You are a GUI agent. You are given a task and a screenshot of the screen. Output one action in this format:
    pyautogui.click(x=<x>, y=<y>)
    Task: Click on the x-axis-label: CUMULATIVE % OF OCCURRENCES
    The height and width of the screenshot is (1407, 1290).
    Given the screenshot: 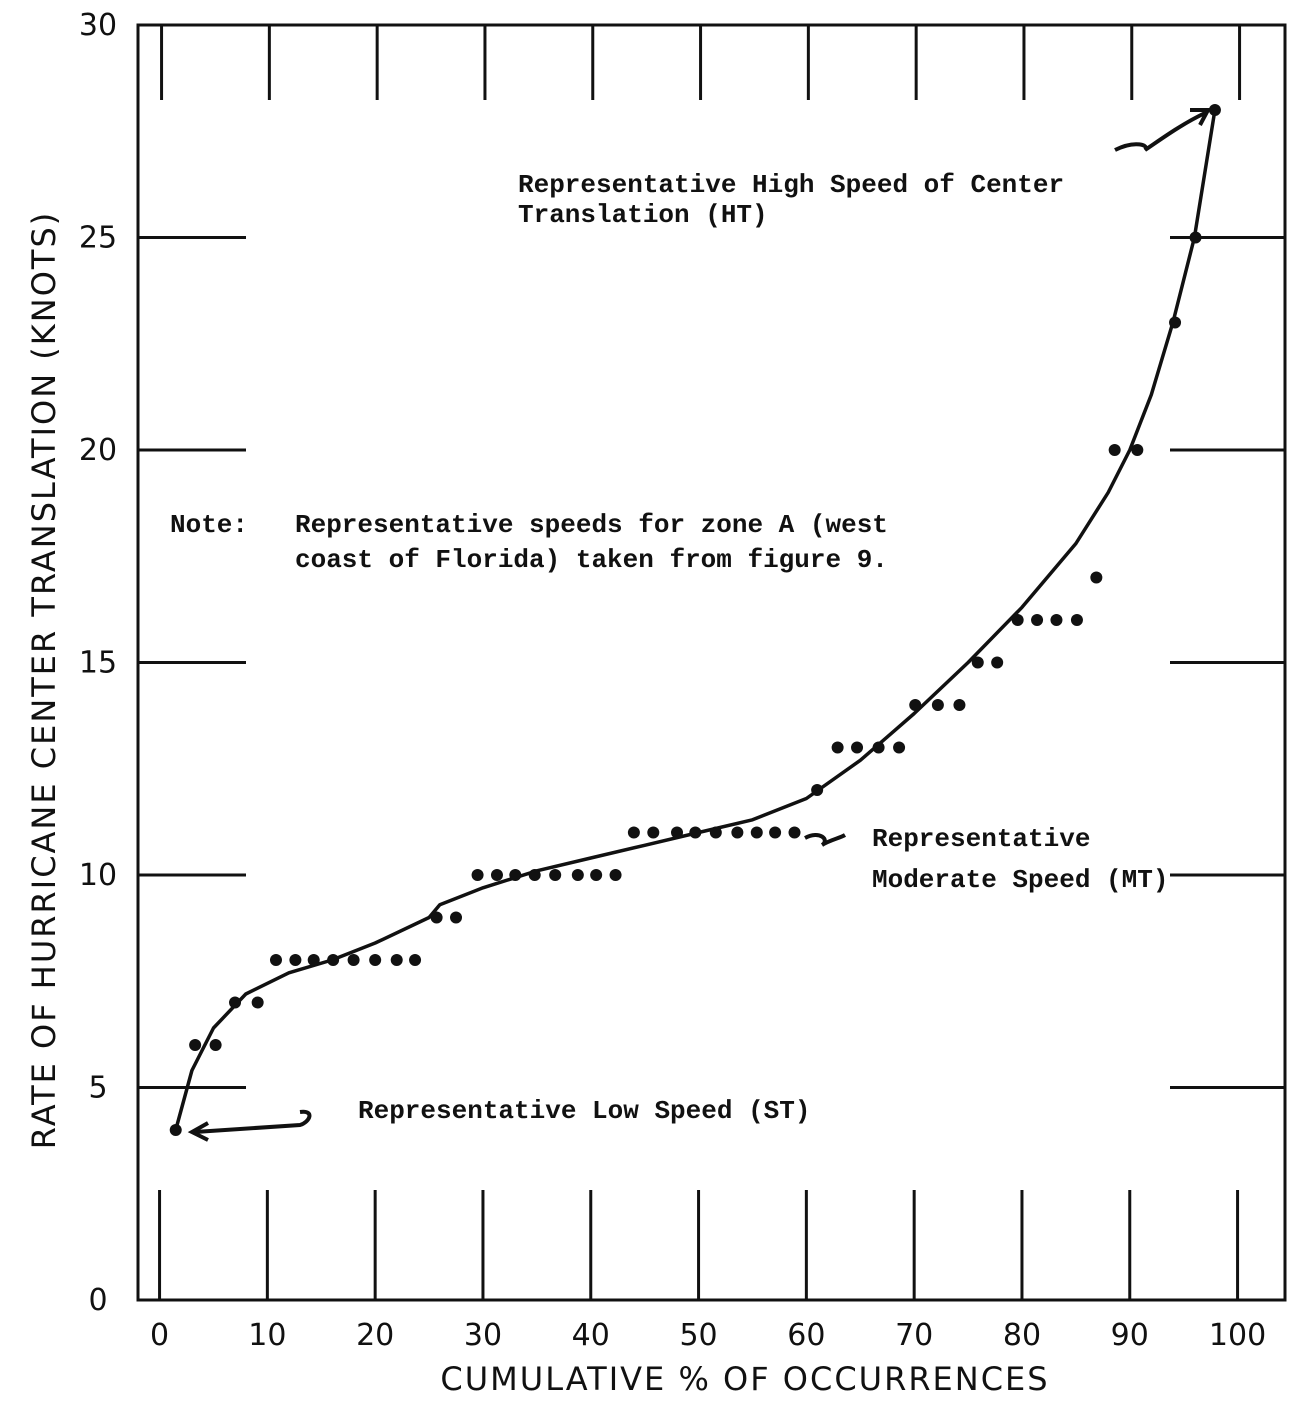 What is the action you would take?
    pyautogui.click(x=744, y=1379)
    